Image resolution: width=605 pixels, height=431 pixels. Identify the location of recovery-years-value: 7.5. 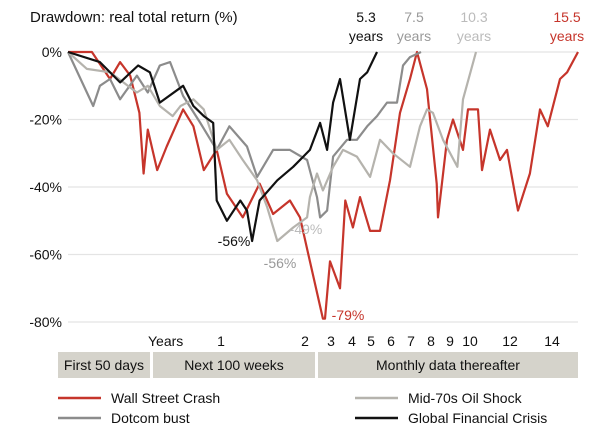
(414, 17).